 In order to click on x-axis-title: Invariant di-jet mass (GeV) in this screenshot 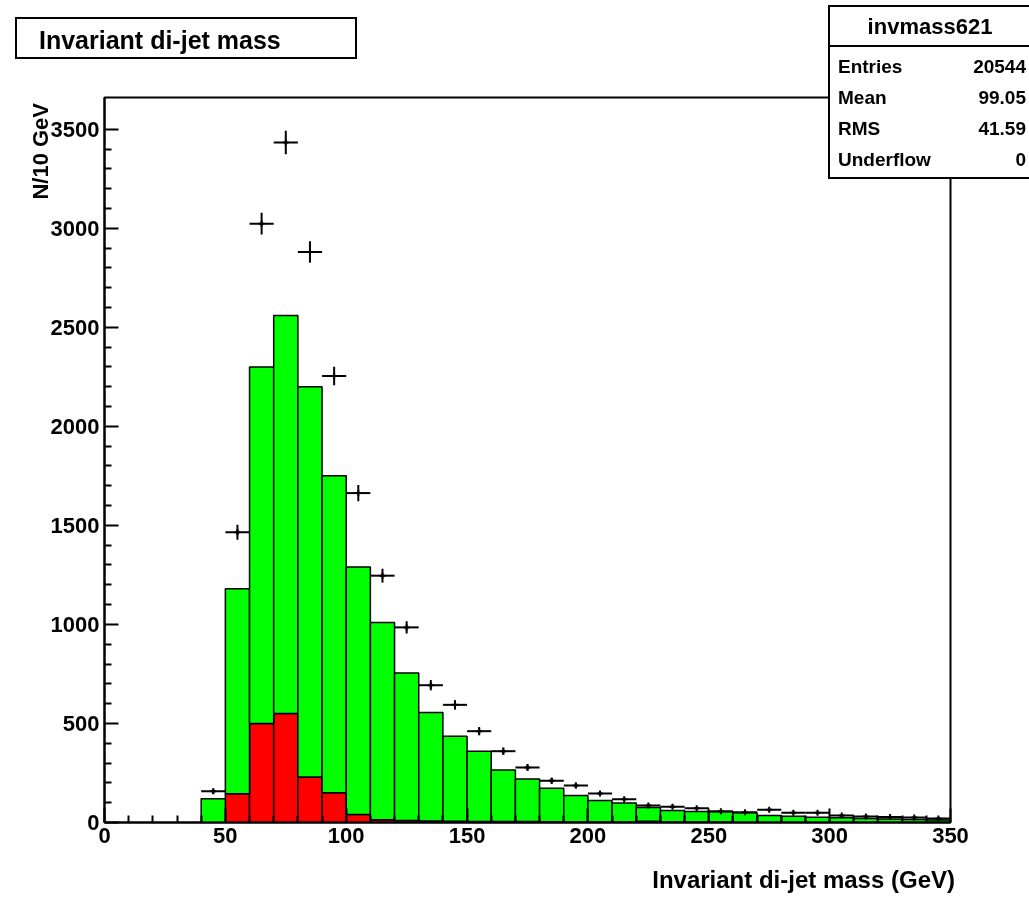, I will do `click(803, 880)`.